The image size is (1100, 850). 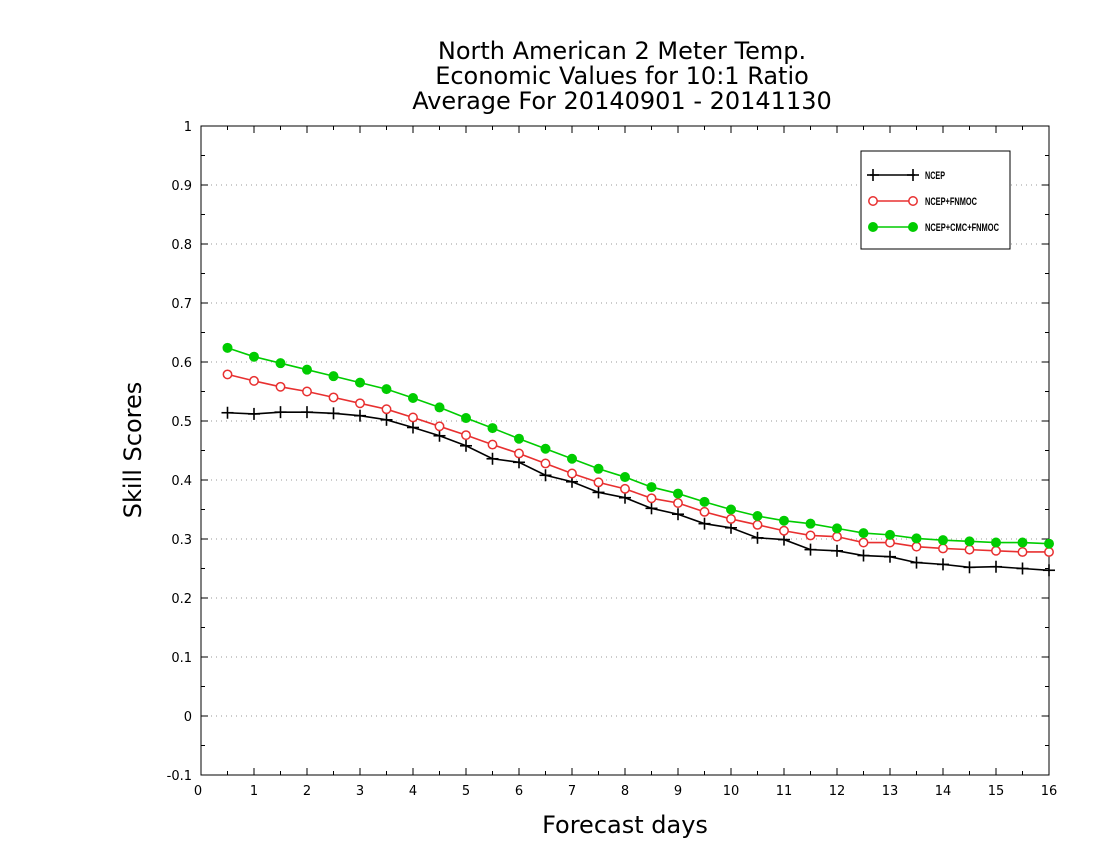 I want to click on legend-label: NCEP, so click(x=935, y=176).